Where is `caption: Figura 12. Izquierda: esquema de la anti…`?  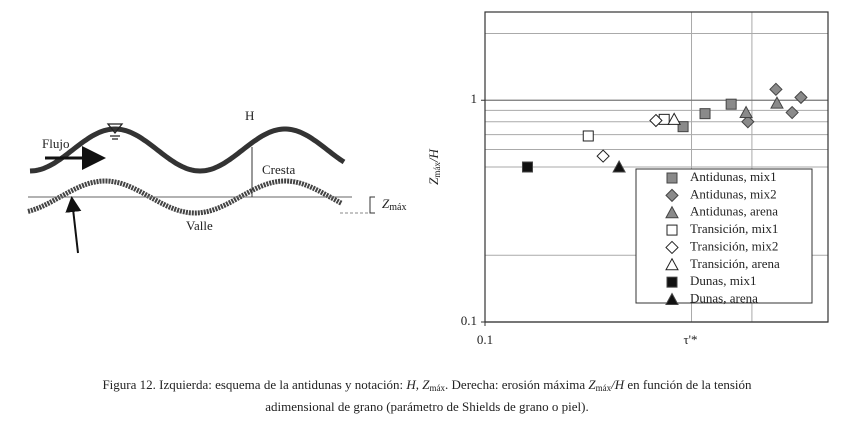
caption: Figura 12. Izquierda: esquema de la anti… is located at coordinates (427, 395).